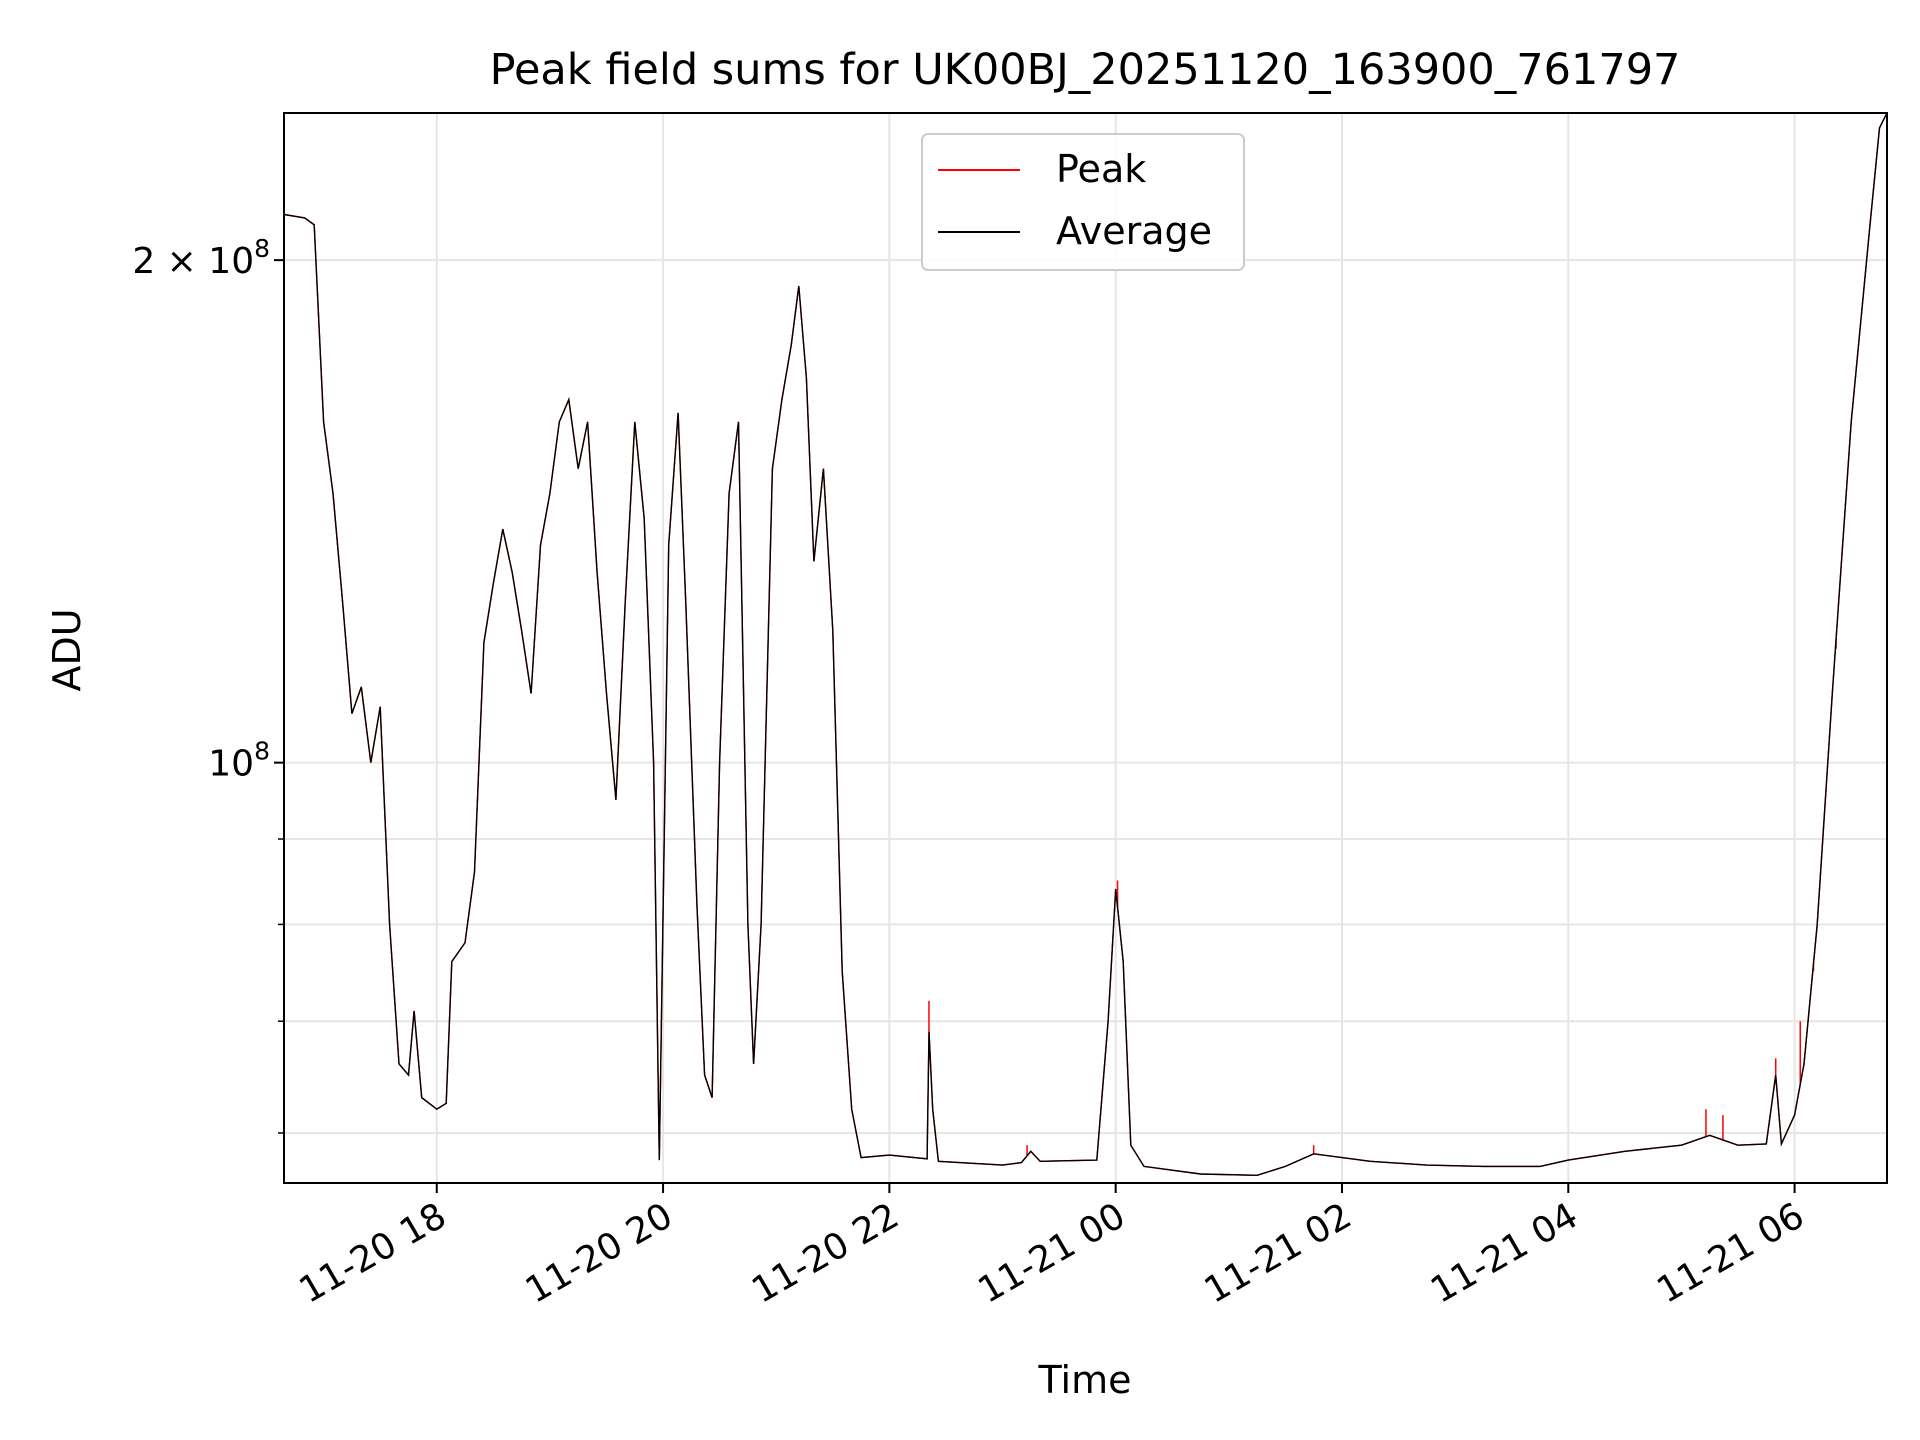 Image resolution: width=1920 pixels, height=1440 pixels. I want to click on x-tick-label: 11-21 02, so click(1278, 1253).